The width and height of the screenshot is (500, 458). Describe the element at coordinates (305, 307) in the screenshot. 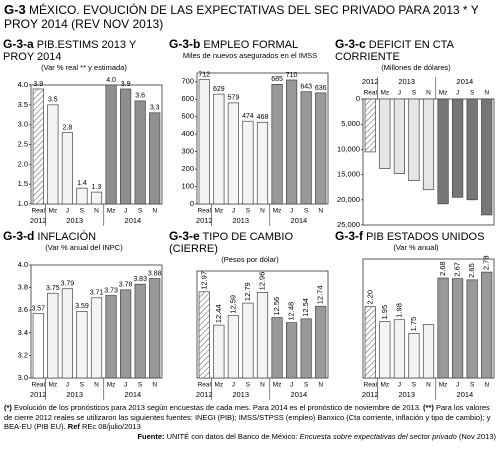

I see `value-label: 12.54` at that location.